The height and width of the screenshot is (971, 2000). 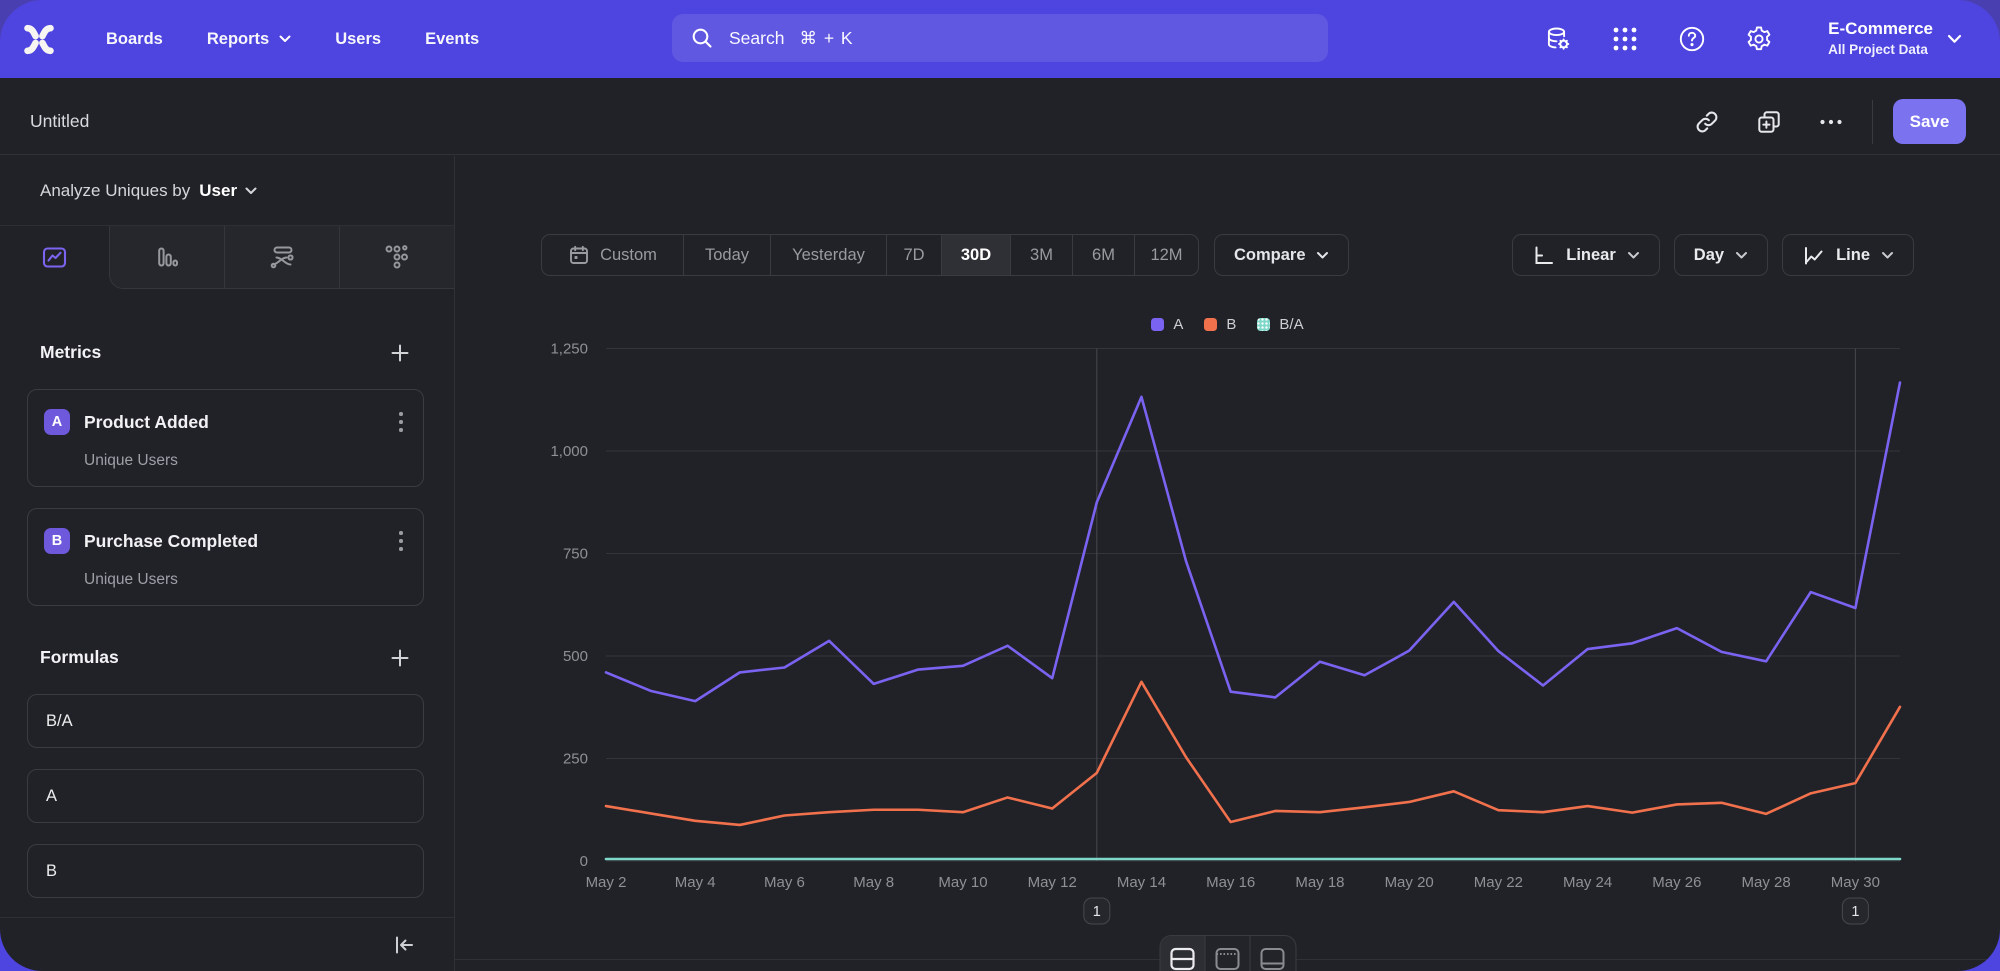 What do you see at coordinates (575, 656) in the screenshot?
I see `y-tick-label: 500` at bounding box center [575, 656].